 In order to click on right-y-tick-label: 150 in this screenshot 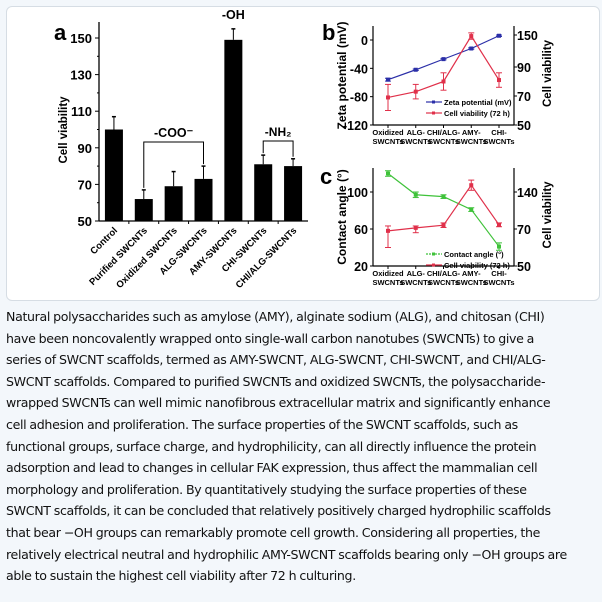, I will do `click(527, 36)`.